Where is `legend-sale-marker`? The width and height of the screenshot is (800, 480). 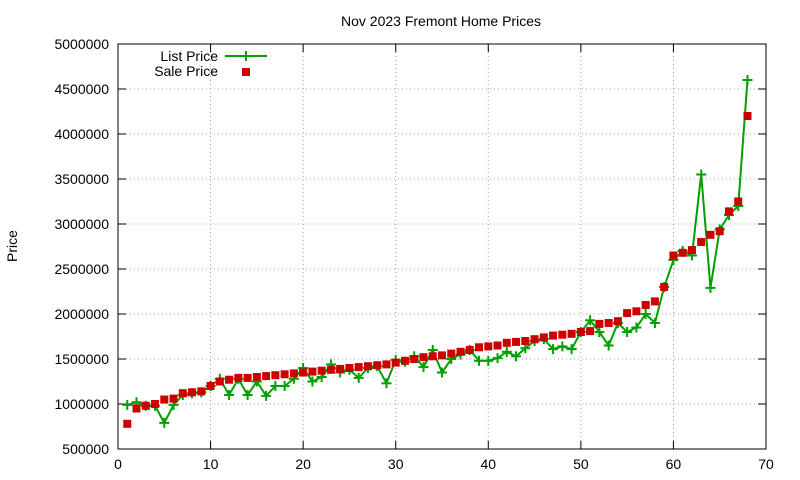
legend-sale-marker is located at coordinates (246, 72).